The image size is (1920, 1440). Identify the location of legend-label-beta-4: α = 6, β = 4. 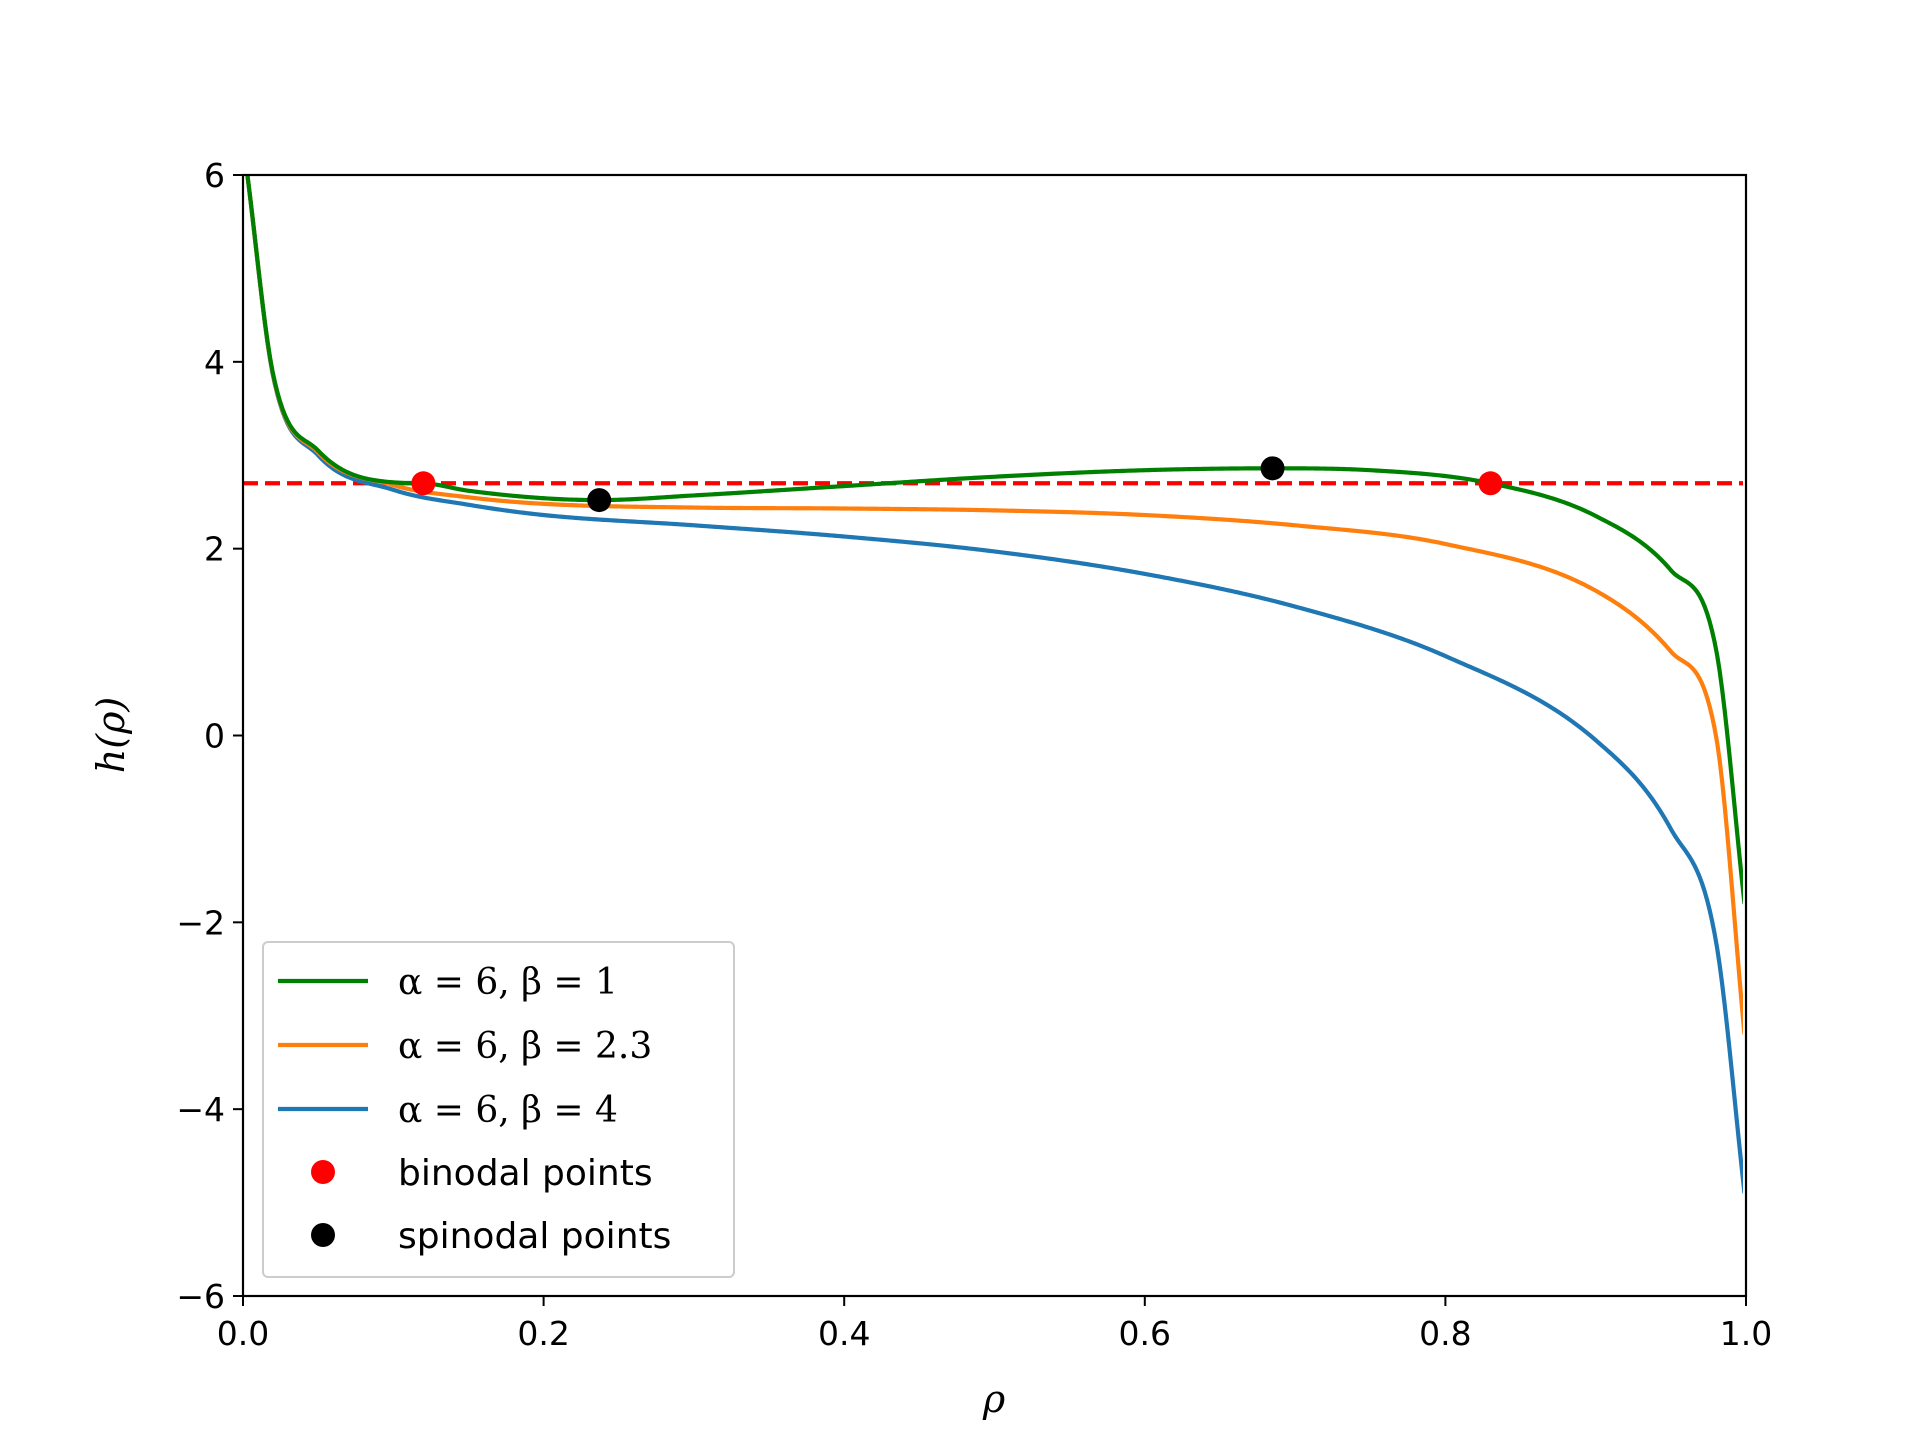
(508, 1110).